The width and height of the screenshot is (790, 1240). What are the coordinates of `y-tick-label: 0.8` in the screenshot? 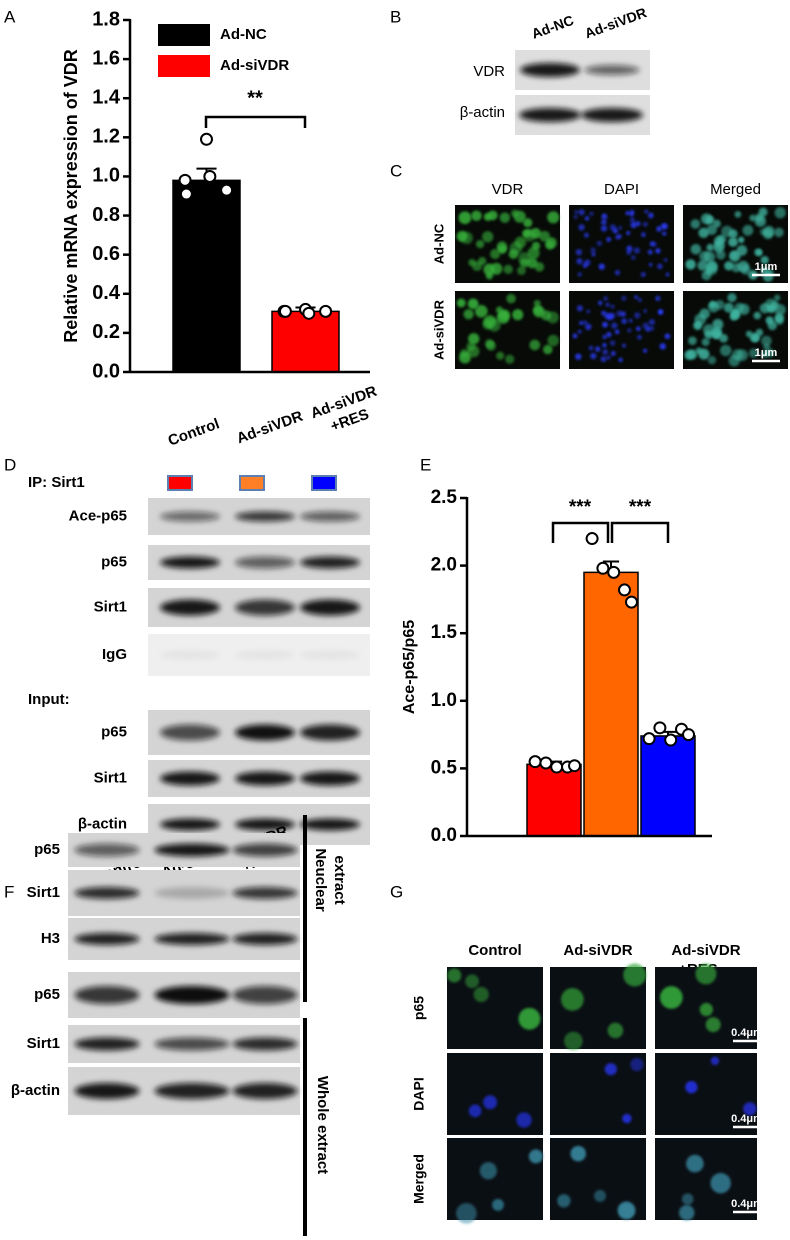 It's located at (106, 215).